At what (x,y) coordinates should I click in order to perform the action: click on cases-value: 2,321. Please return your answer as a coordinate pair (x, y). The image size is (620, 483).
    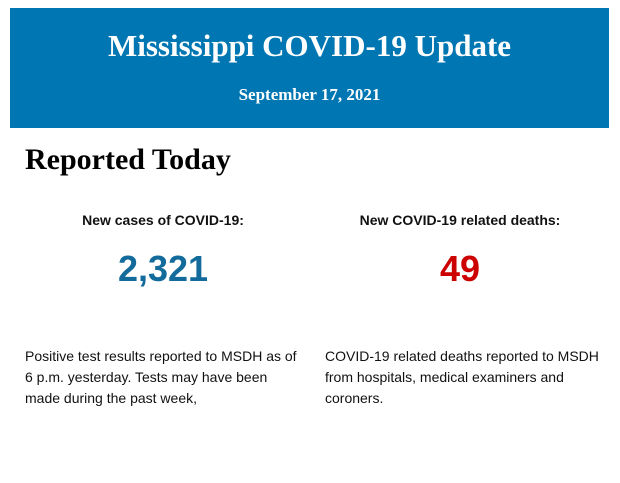
    Looking at the image, I should click on (163, 268).